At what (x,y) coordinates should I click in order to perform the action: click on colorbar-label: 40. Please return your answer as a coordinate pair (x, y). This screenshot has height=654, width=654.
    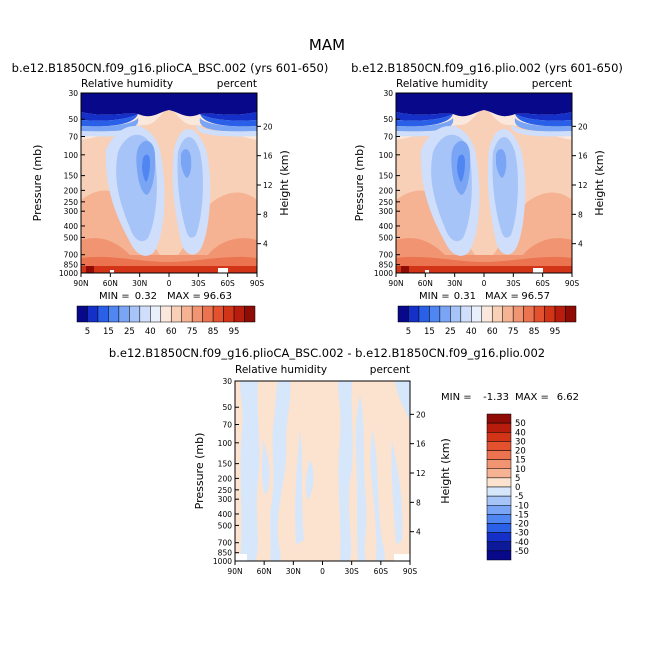
    Looking at the image, I should click on (471, 332).